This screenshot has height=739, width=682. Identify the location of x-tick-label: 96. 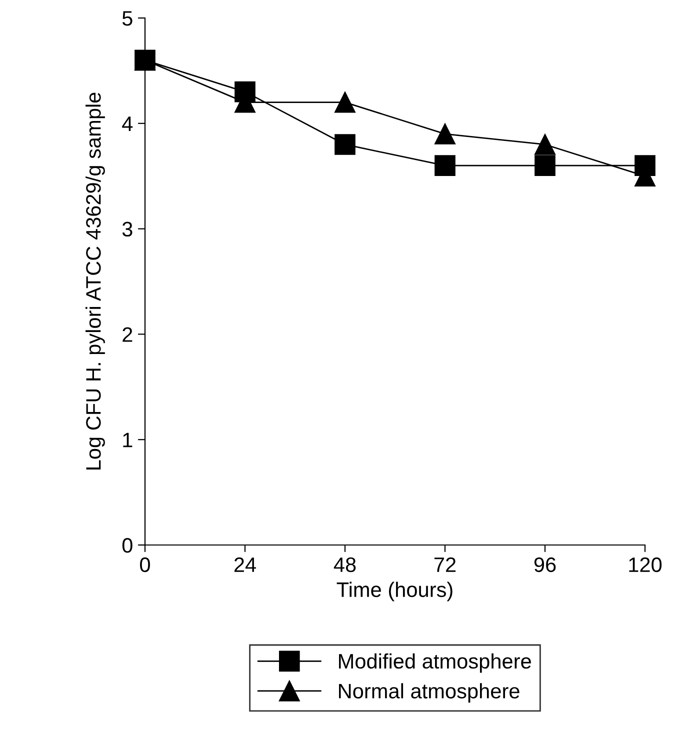
(545, 564).